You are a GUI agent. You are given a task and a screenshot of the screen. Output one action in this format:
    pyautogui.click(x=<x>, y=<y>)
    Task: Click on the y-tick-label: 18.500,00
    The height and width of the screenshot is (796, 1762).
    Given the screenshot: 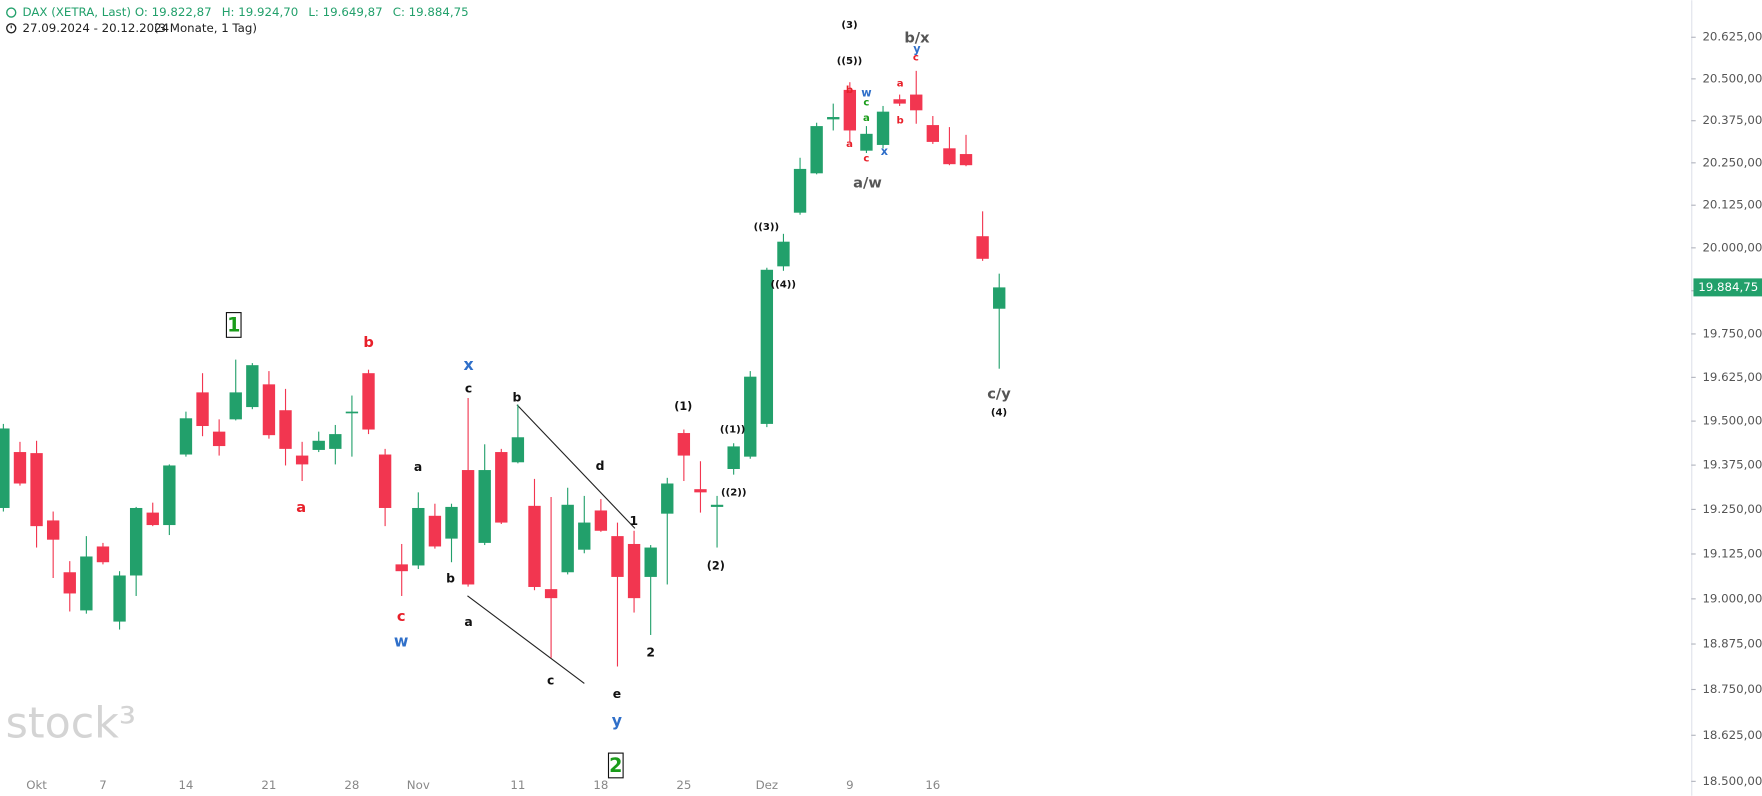 What is the action you would take?
    pyautogui.click(x=1732, y=781)
    